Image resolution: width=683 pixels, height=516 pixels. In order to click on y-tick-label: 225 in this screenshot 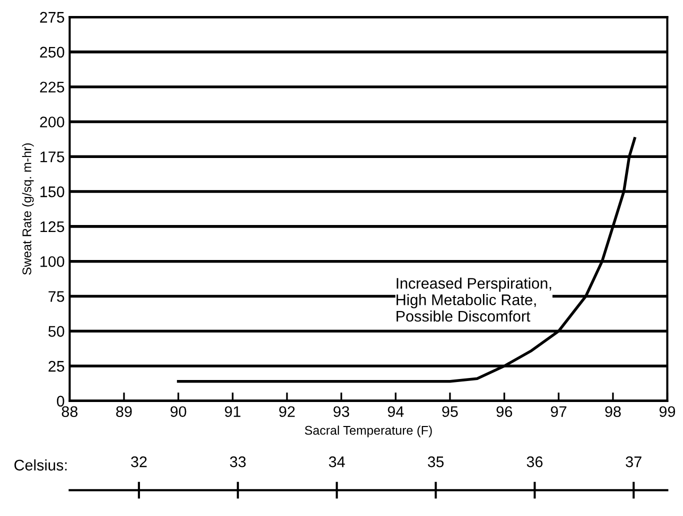, I will do `click(52, 87)`.